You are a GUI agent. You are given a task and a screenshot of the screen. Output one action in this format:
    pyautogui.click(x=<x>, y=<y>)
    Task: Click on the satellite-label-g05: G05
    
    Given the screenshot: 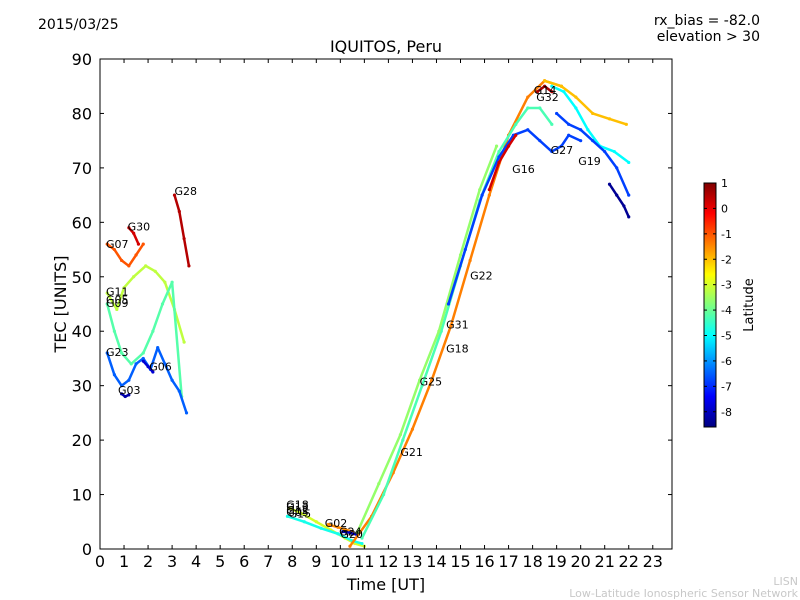 What is the action you would take?
    pyautogui.click(x=297, y=512)
    